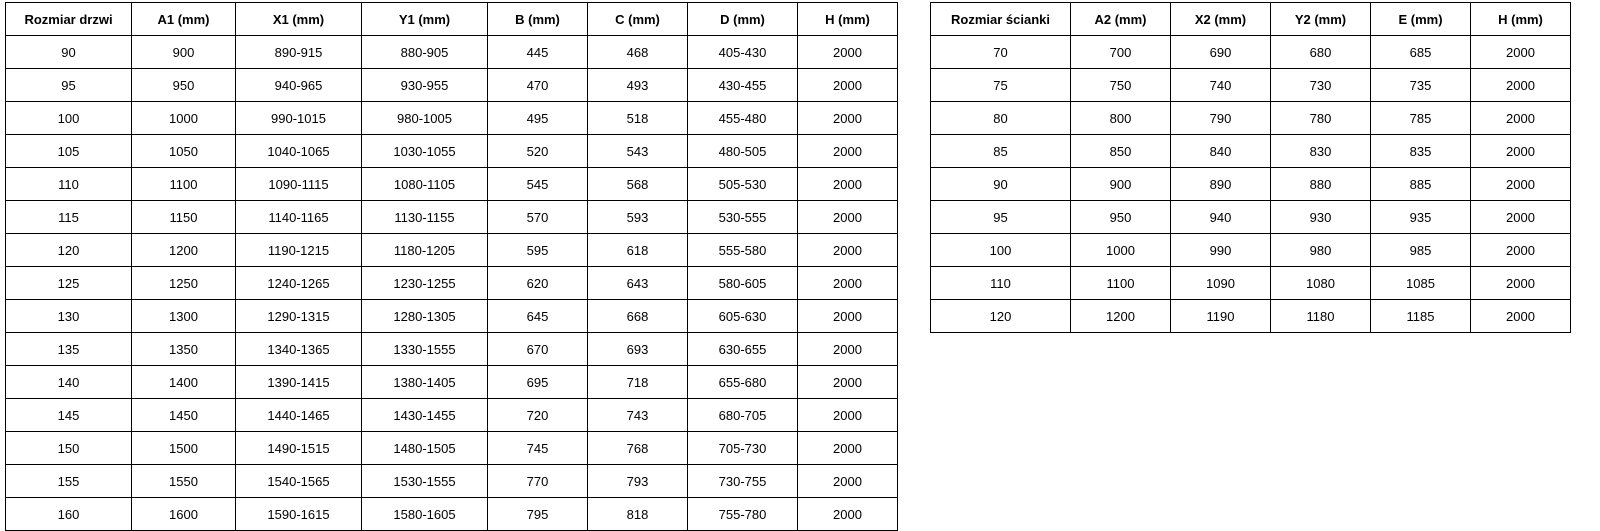 This screenshot has height=531, width=1600. I want to click on cell: 580-605, so click(742, 283).